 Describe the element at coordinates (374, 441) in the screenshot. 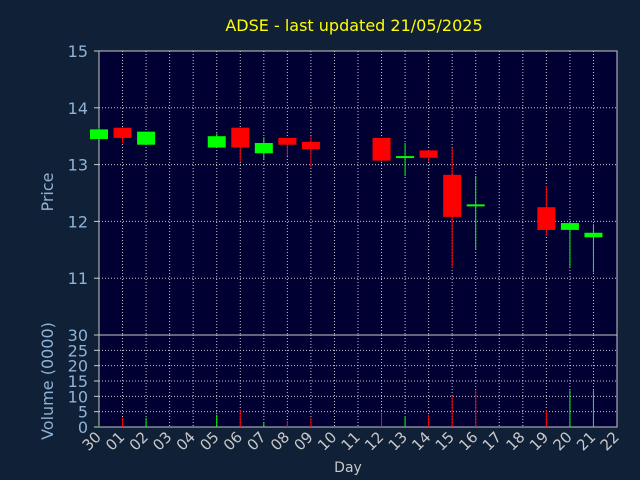

I see `day-tick-label: 12` at that location.